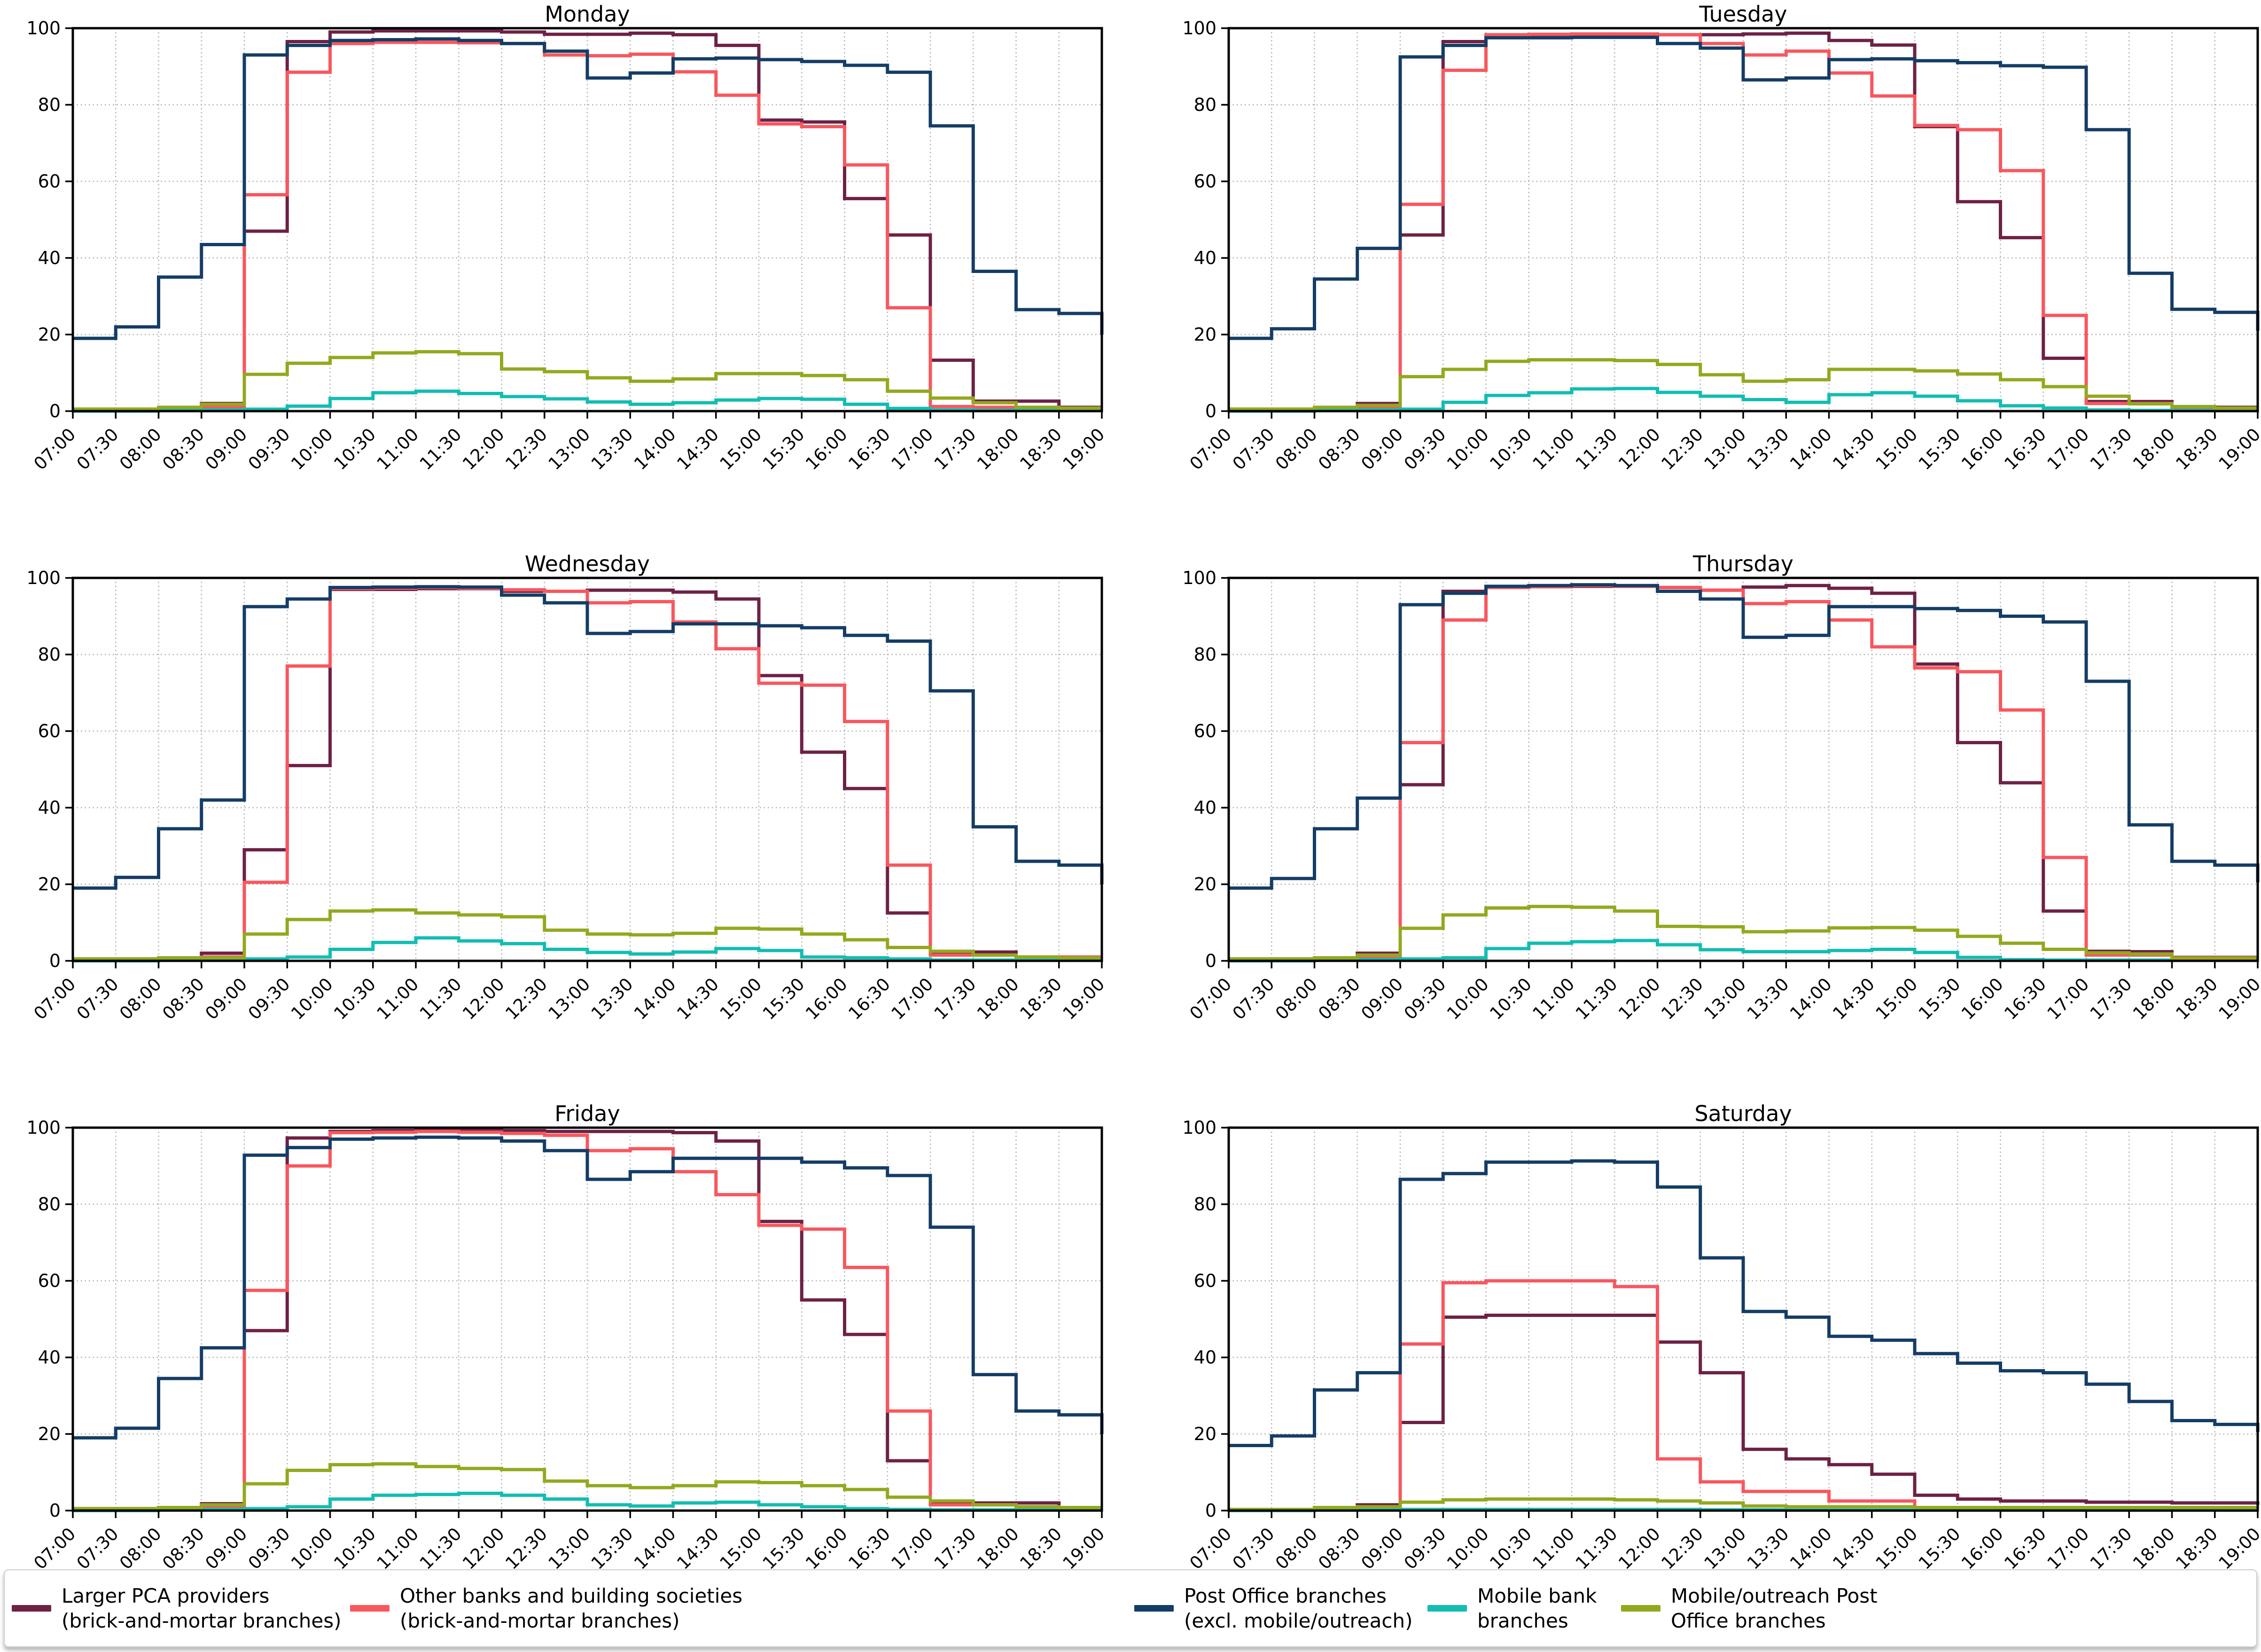  What do you see at coordinates (998, 1549) in the screenshot?
I see `x-tick-label: 18:00` at bounding box center [998, 1549].